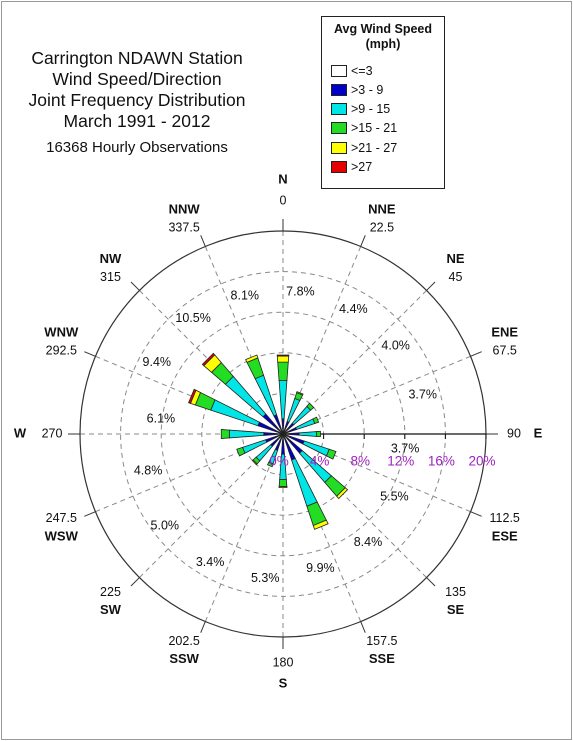  Describe the element at coordinates (364, 128) in the screenshot. I see `legend-item-15-21: >15 - 21` at that location.